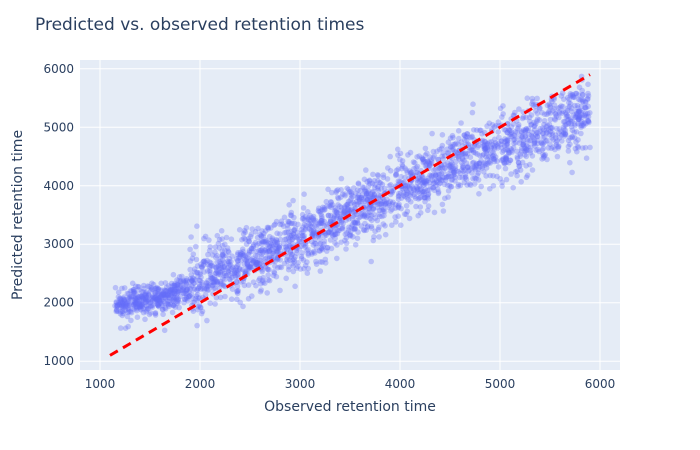  I want to click on y-tick-label: 3000, so click(58, 244).